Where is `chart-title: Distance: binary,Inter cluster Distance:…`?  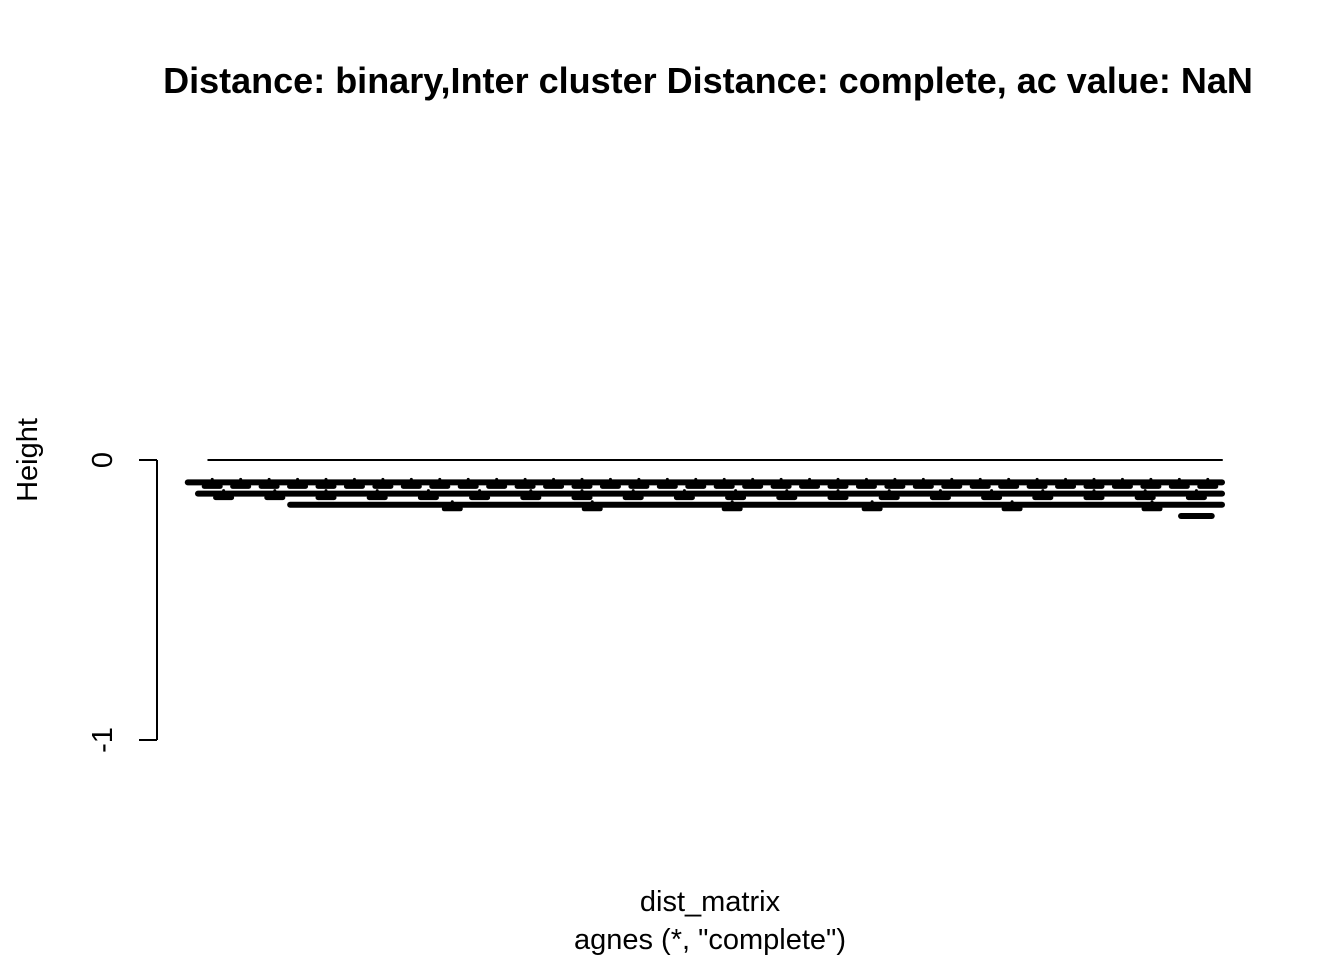 chart-title: Distance: binary,Inter cluster Distance:… is located at coordinates (708, 80).